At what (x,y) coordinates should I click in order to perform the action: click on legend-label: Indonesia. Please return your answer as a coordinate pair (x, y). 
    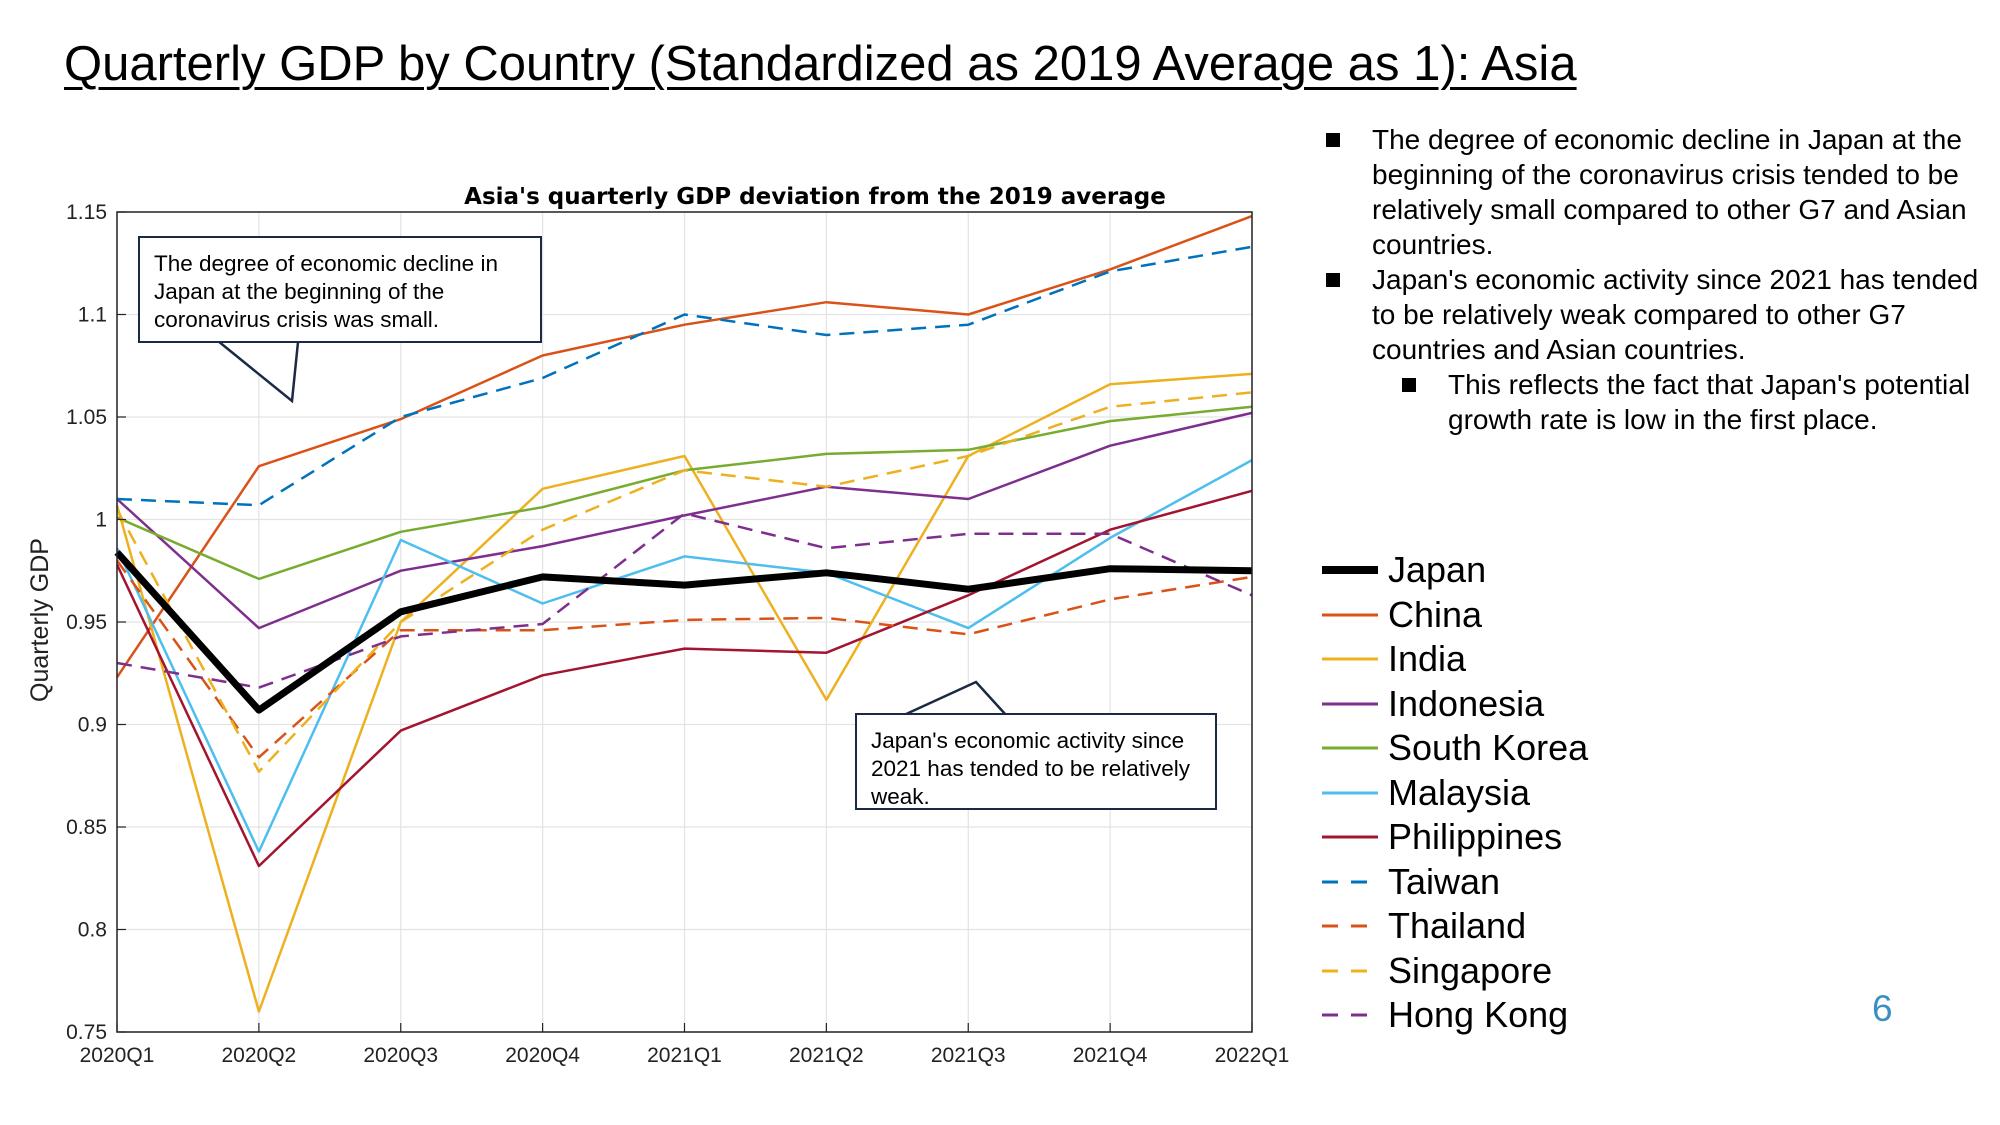
    Looking at the image, I should click on (1466, 703).